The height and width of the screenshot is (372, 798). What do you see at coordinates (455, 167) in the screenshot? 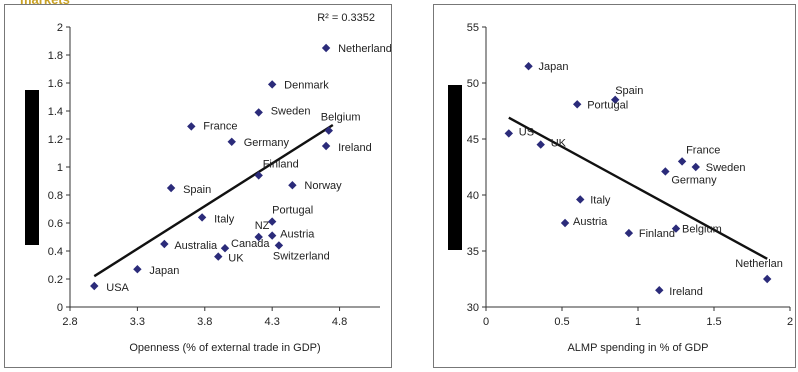
I see `redaction-bar` at bounding box center [455, 167].